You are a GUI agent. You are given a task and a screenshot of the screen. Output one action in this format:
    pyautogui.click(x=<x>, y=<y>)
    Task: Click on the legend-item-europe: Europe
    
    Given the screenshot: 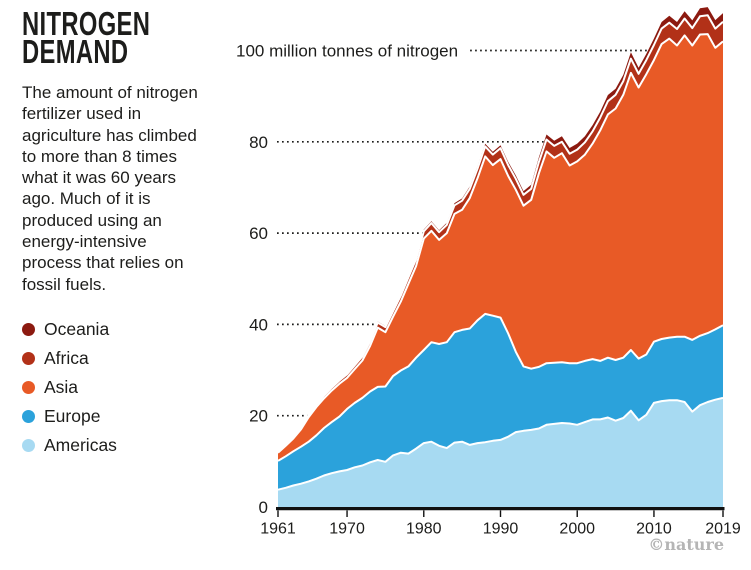 What is the action you would take?
    pyautogui.click(x=122, y=416)
    